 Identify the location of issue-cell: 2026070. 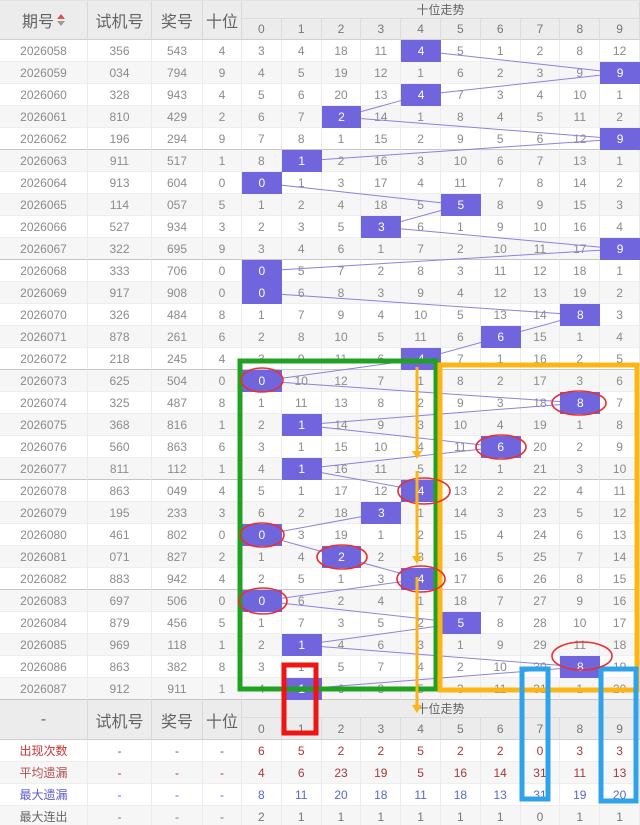
(44, 315).